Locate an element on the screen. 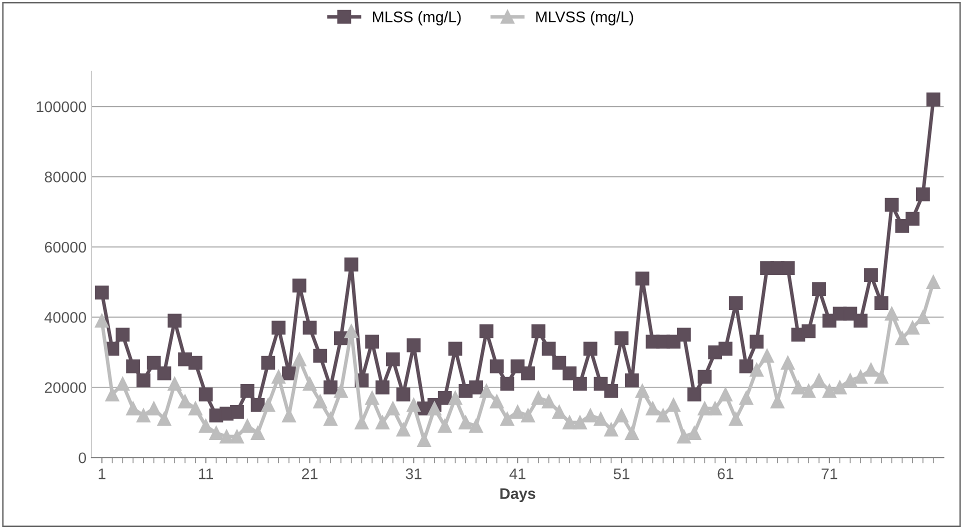 The height and width of the screenshot is (529, 963). x-tick-label: 1 is located at coordinates (102, 474).